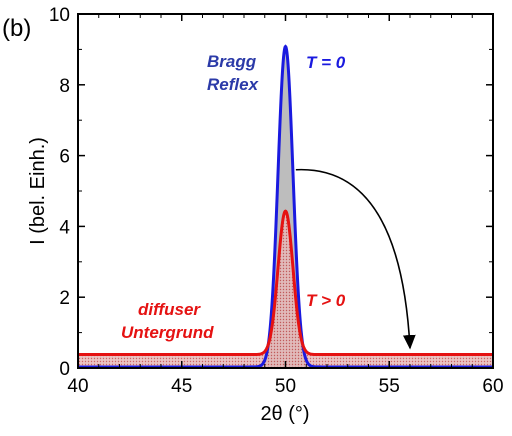 This screenshot has height=436, width=512. I want to click on x-axis-title: 2θ (°), so click(284, 414).